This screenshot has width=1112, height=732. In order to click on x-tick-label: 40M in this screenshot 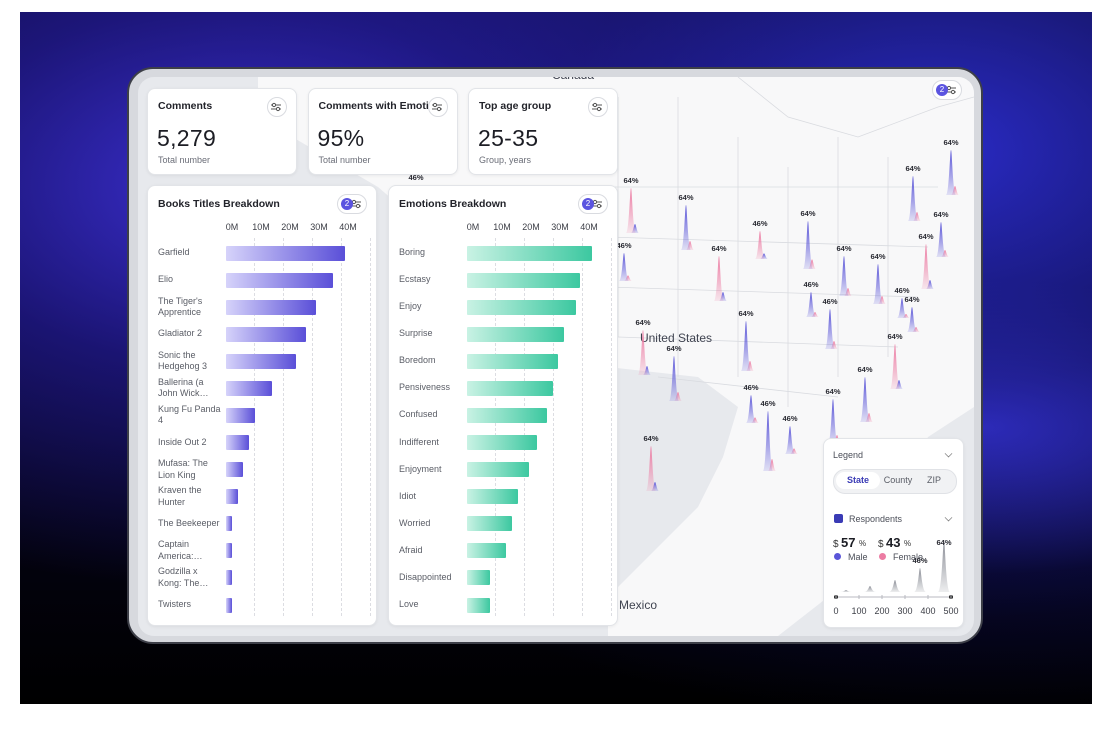, I will do `click(589, 227)`.